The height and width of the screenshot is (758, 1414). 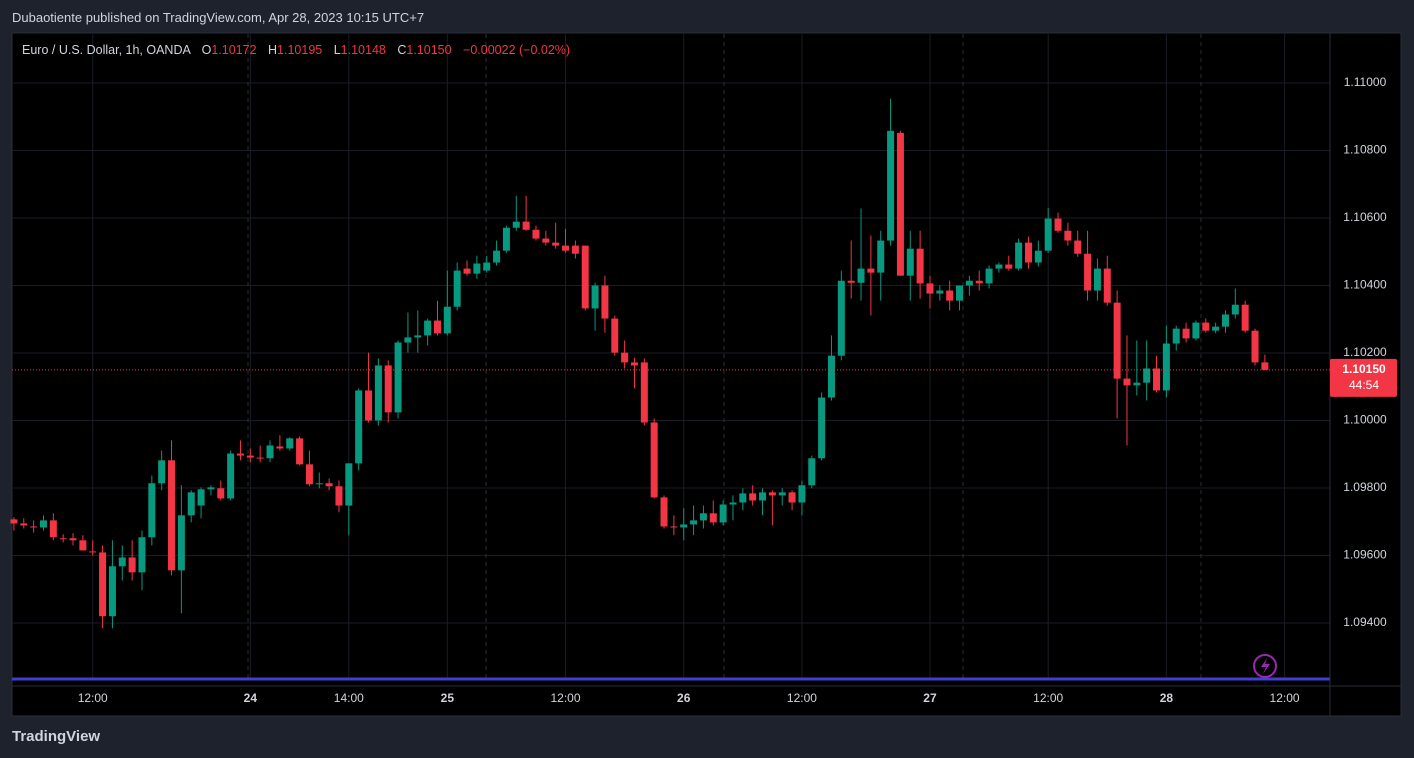 I want to click on alert-circle, so click(x=1265, y=666).